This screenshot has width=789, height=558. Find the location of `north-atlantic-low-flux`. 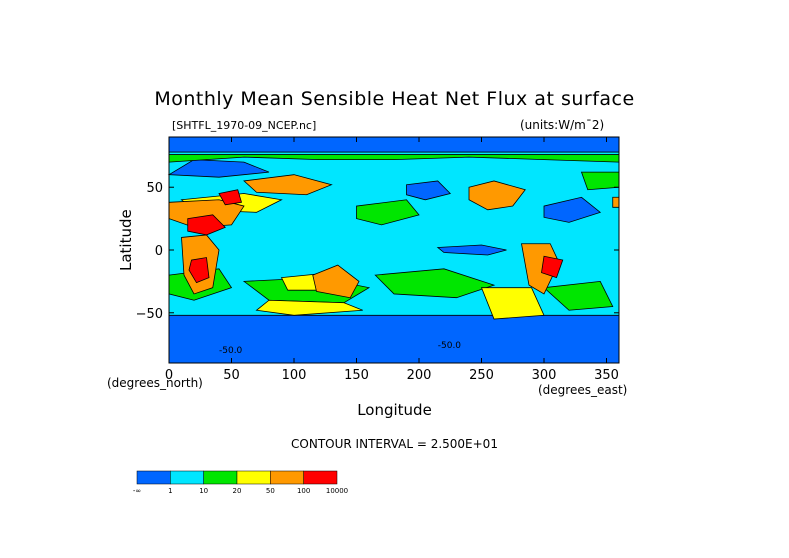

north-atlantic-low-flux is located at coordinates (572, 209).